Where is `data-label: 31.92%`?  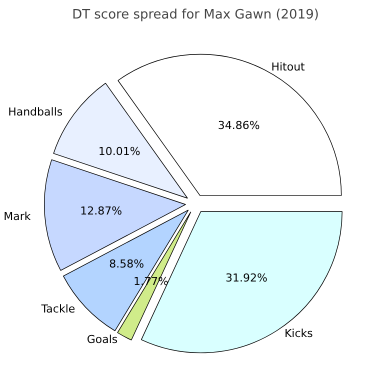 data-label: 31.92% is located at coordinates (246, 278).